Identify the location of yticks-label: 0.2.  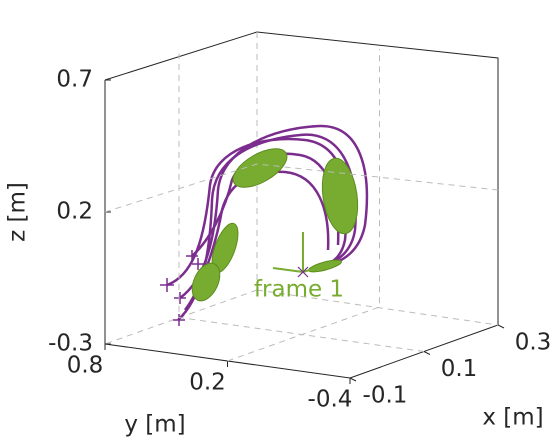
(207, 383).